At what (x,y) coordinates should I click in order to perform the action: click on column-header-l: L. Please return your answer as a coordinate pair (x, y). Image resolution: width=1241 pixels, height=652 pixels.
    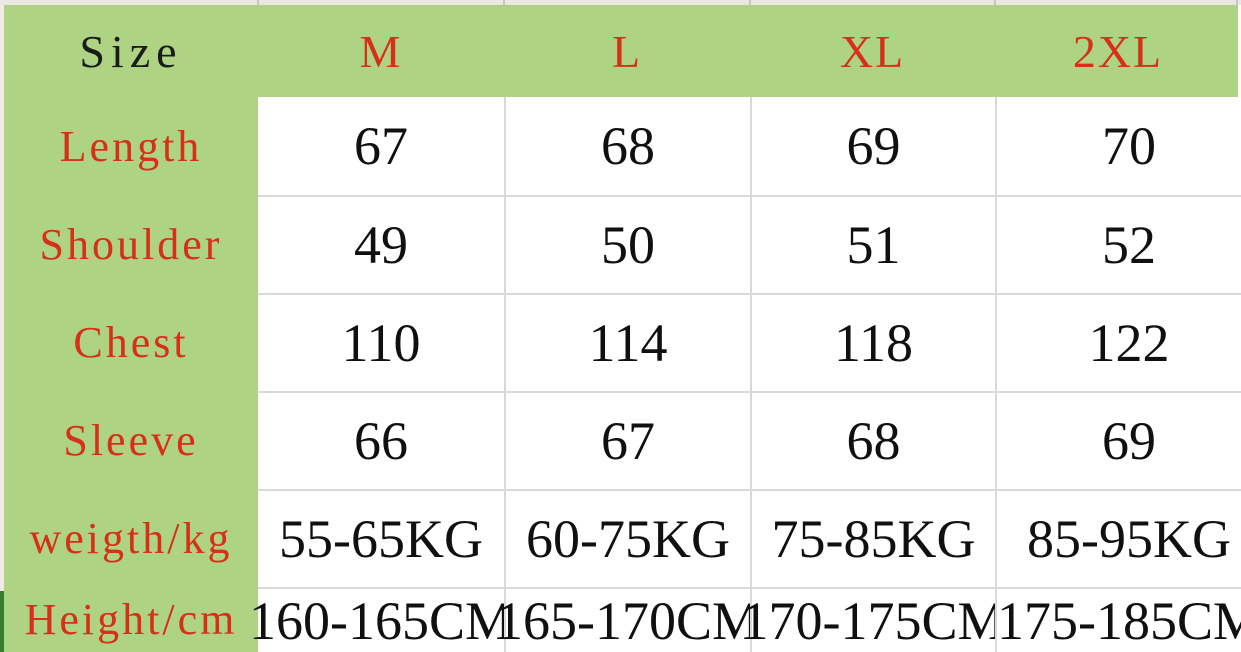
    Looking at the image, I should click on (627, 51).